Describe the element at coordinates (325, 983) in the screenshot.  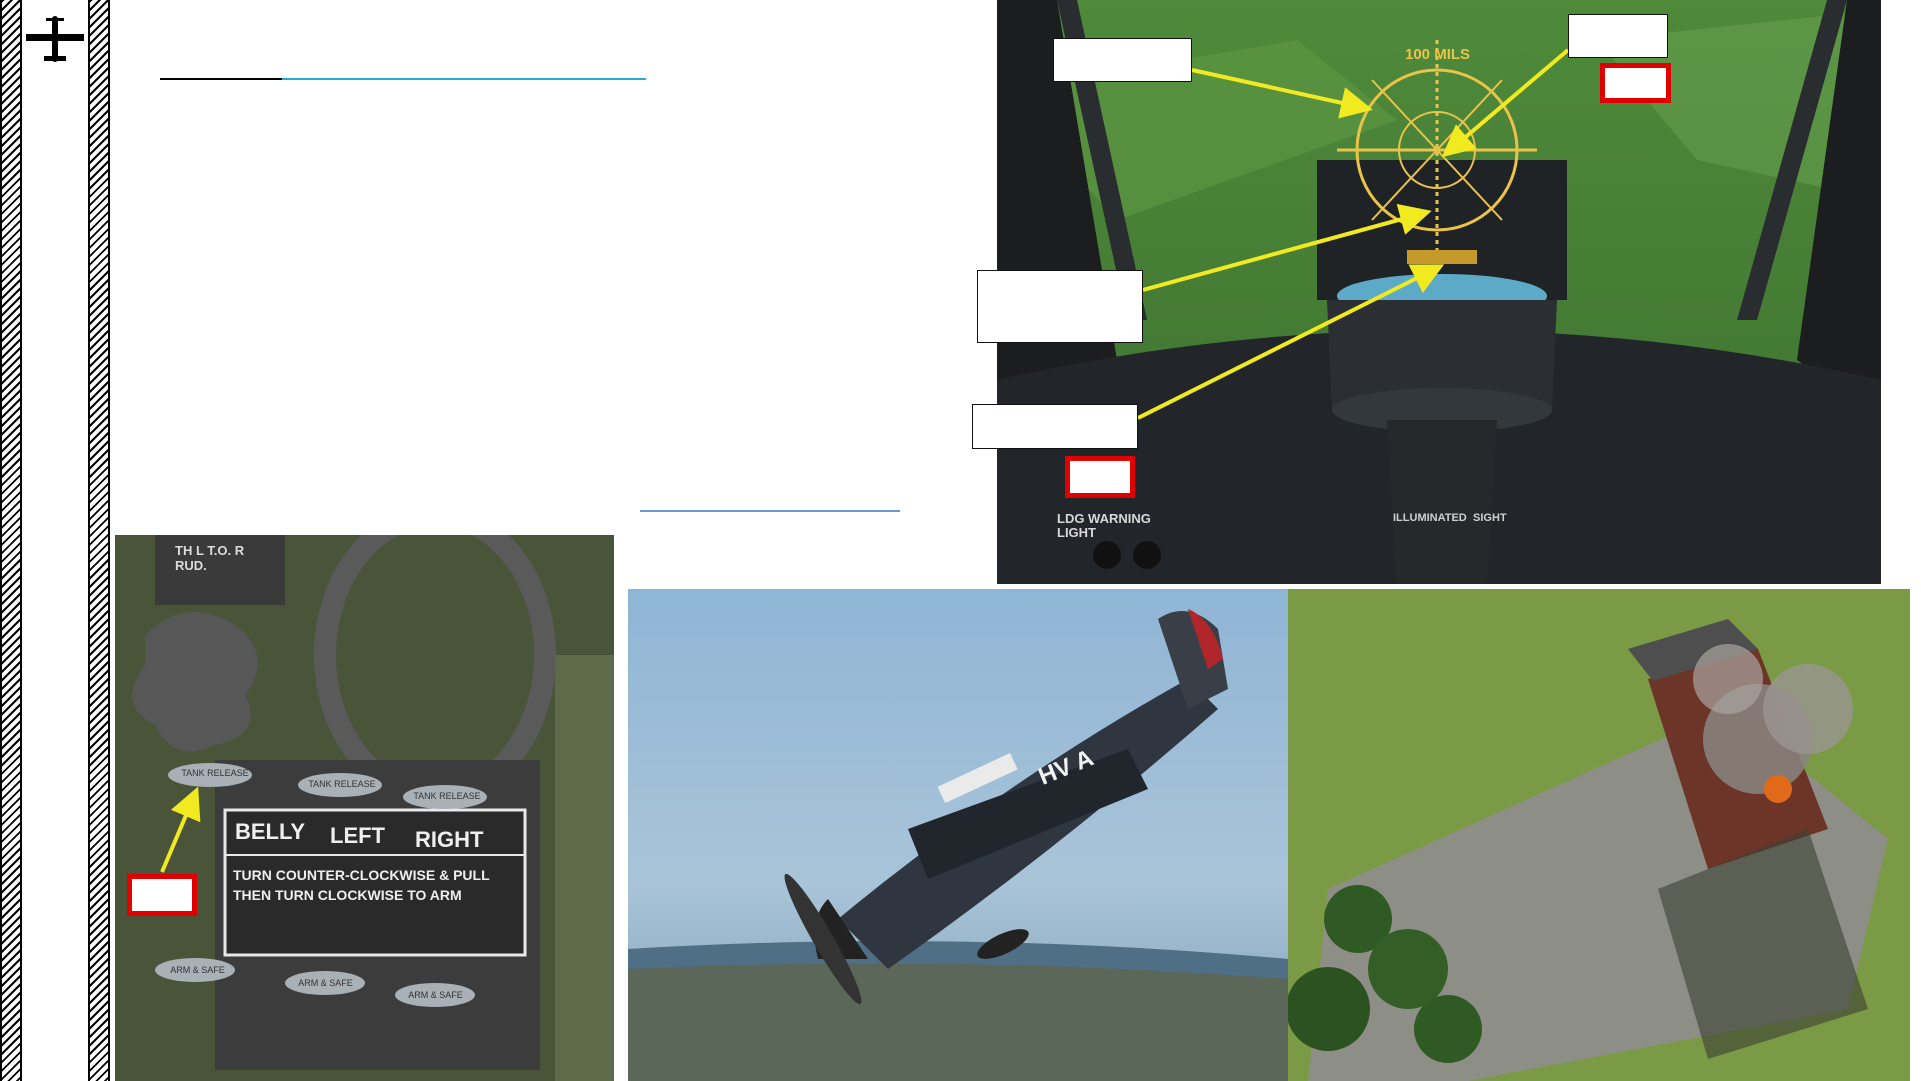
I see `arm-label-left: ARM & SAFE` at that location.